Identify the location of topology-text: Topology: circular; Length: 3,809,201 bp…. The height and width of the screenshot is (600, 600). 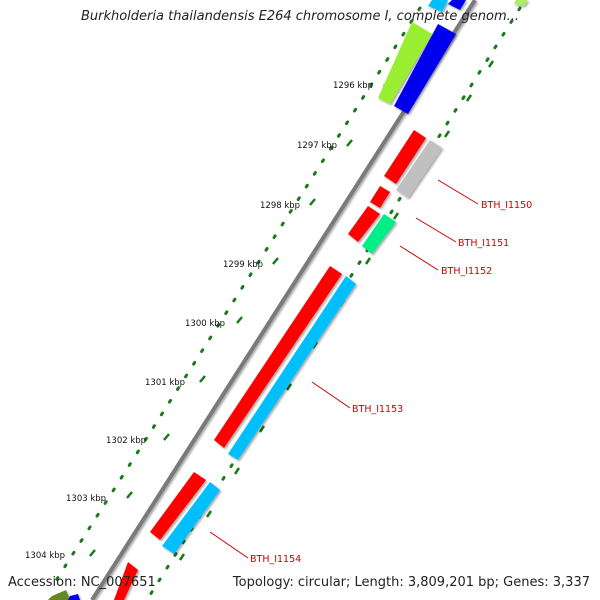
(411, 582).